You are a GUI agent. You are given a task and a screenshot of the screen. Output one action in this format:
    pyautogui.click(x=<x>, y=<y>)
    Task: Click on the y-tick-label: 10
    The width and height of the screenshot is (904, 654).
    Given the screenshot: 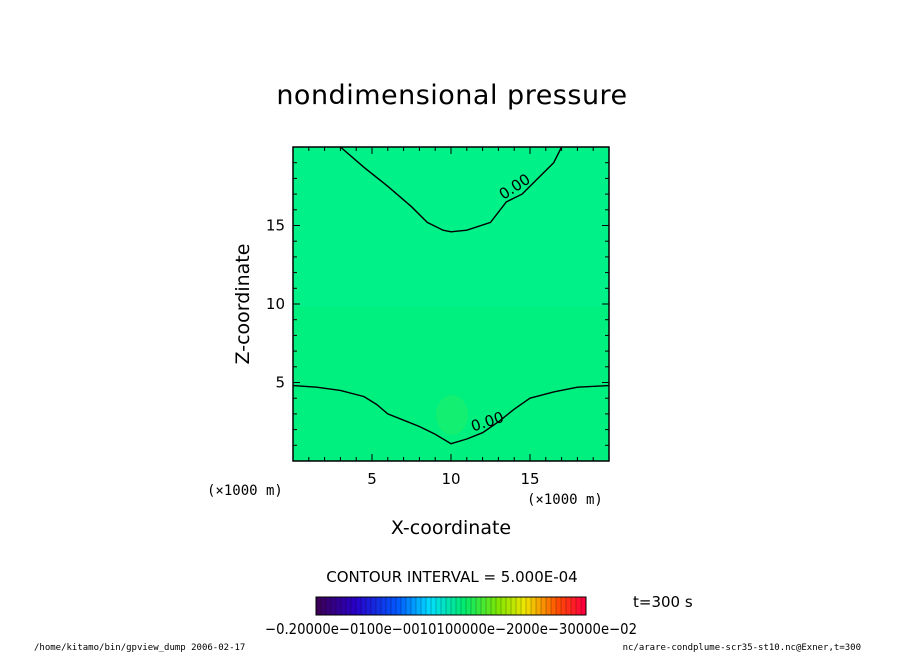 What is the action you would take?
    pyautogui.click(x=275, y=304)
    